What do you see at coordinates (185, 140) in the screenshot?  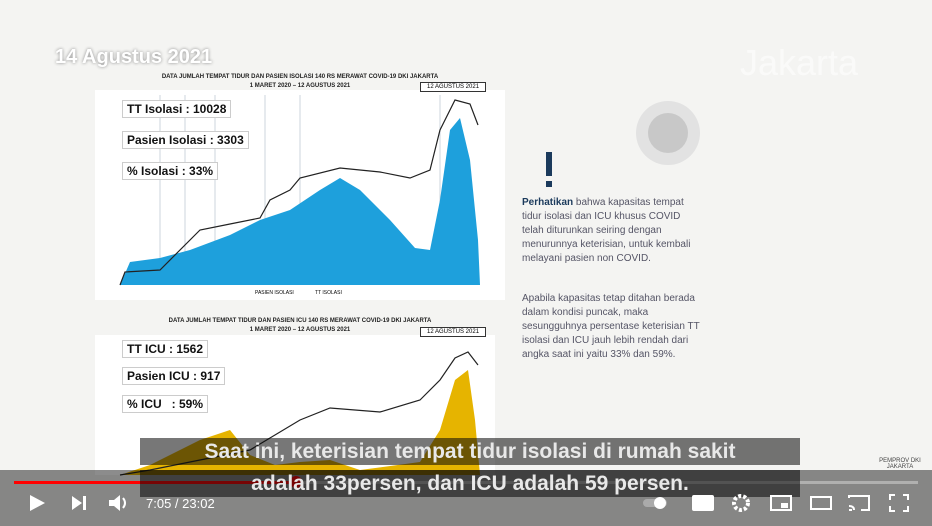 I see `stat: Pasien Isolasi : 3303` at bounding box center [185, 140].